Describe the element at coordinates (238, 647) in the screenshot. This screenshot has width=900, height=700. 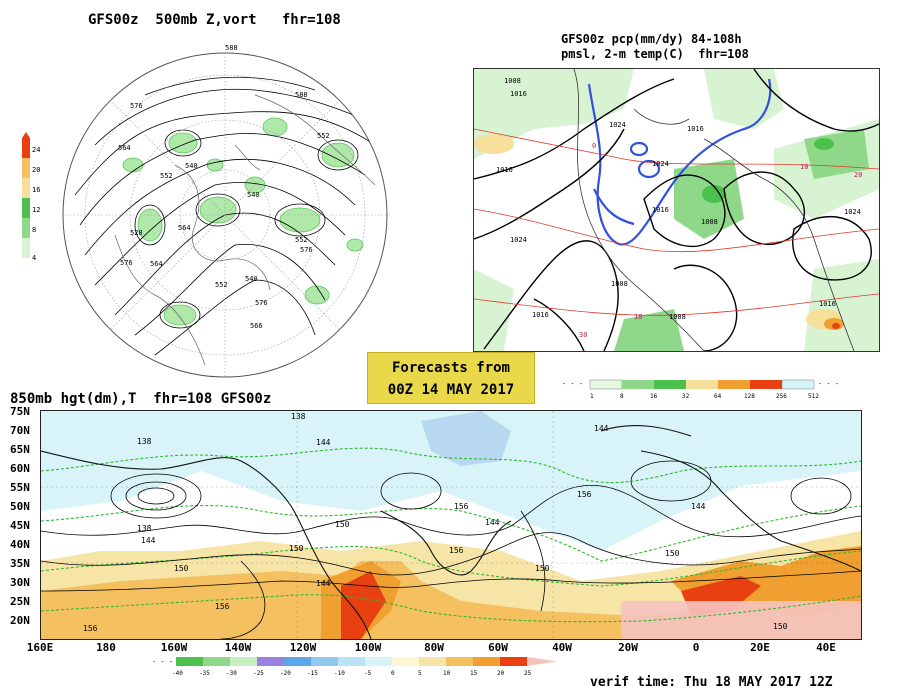
I see `lon-label: 140W` at that location.